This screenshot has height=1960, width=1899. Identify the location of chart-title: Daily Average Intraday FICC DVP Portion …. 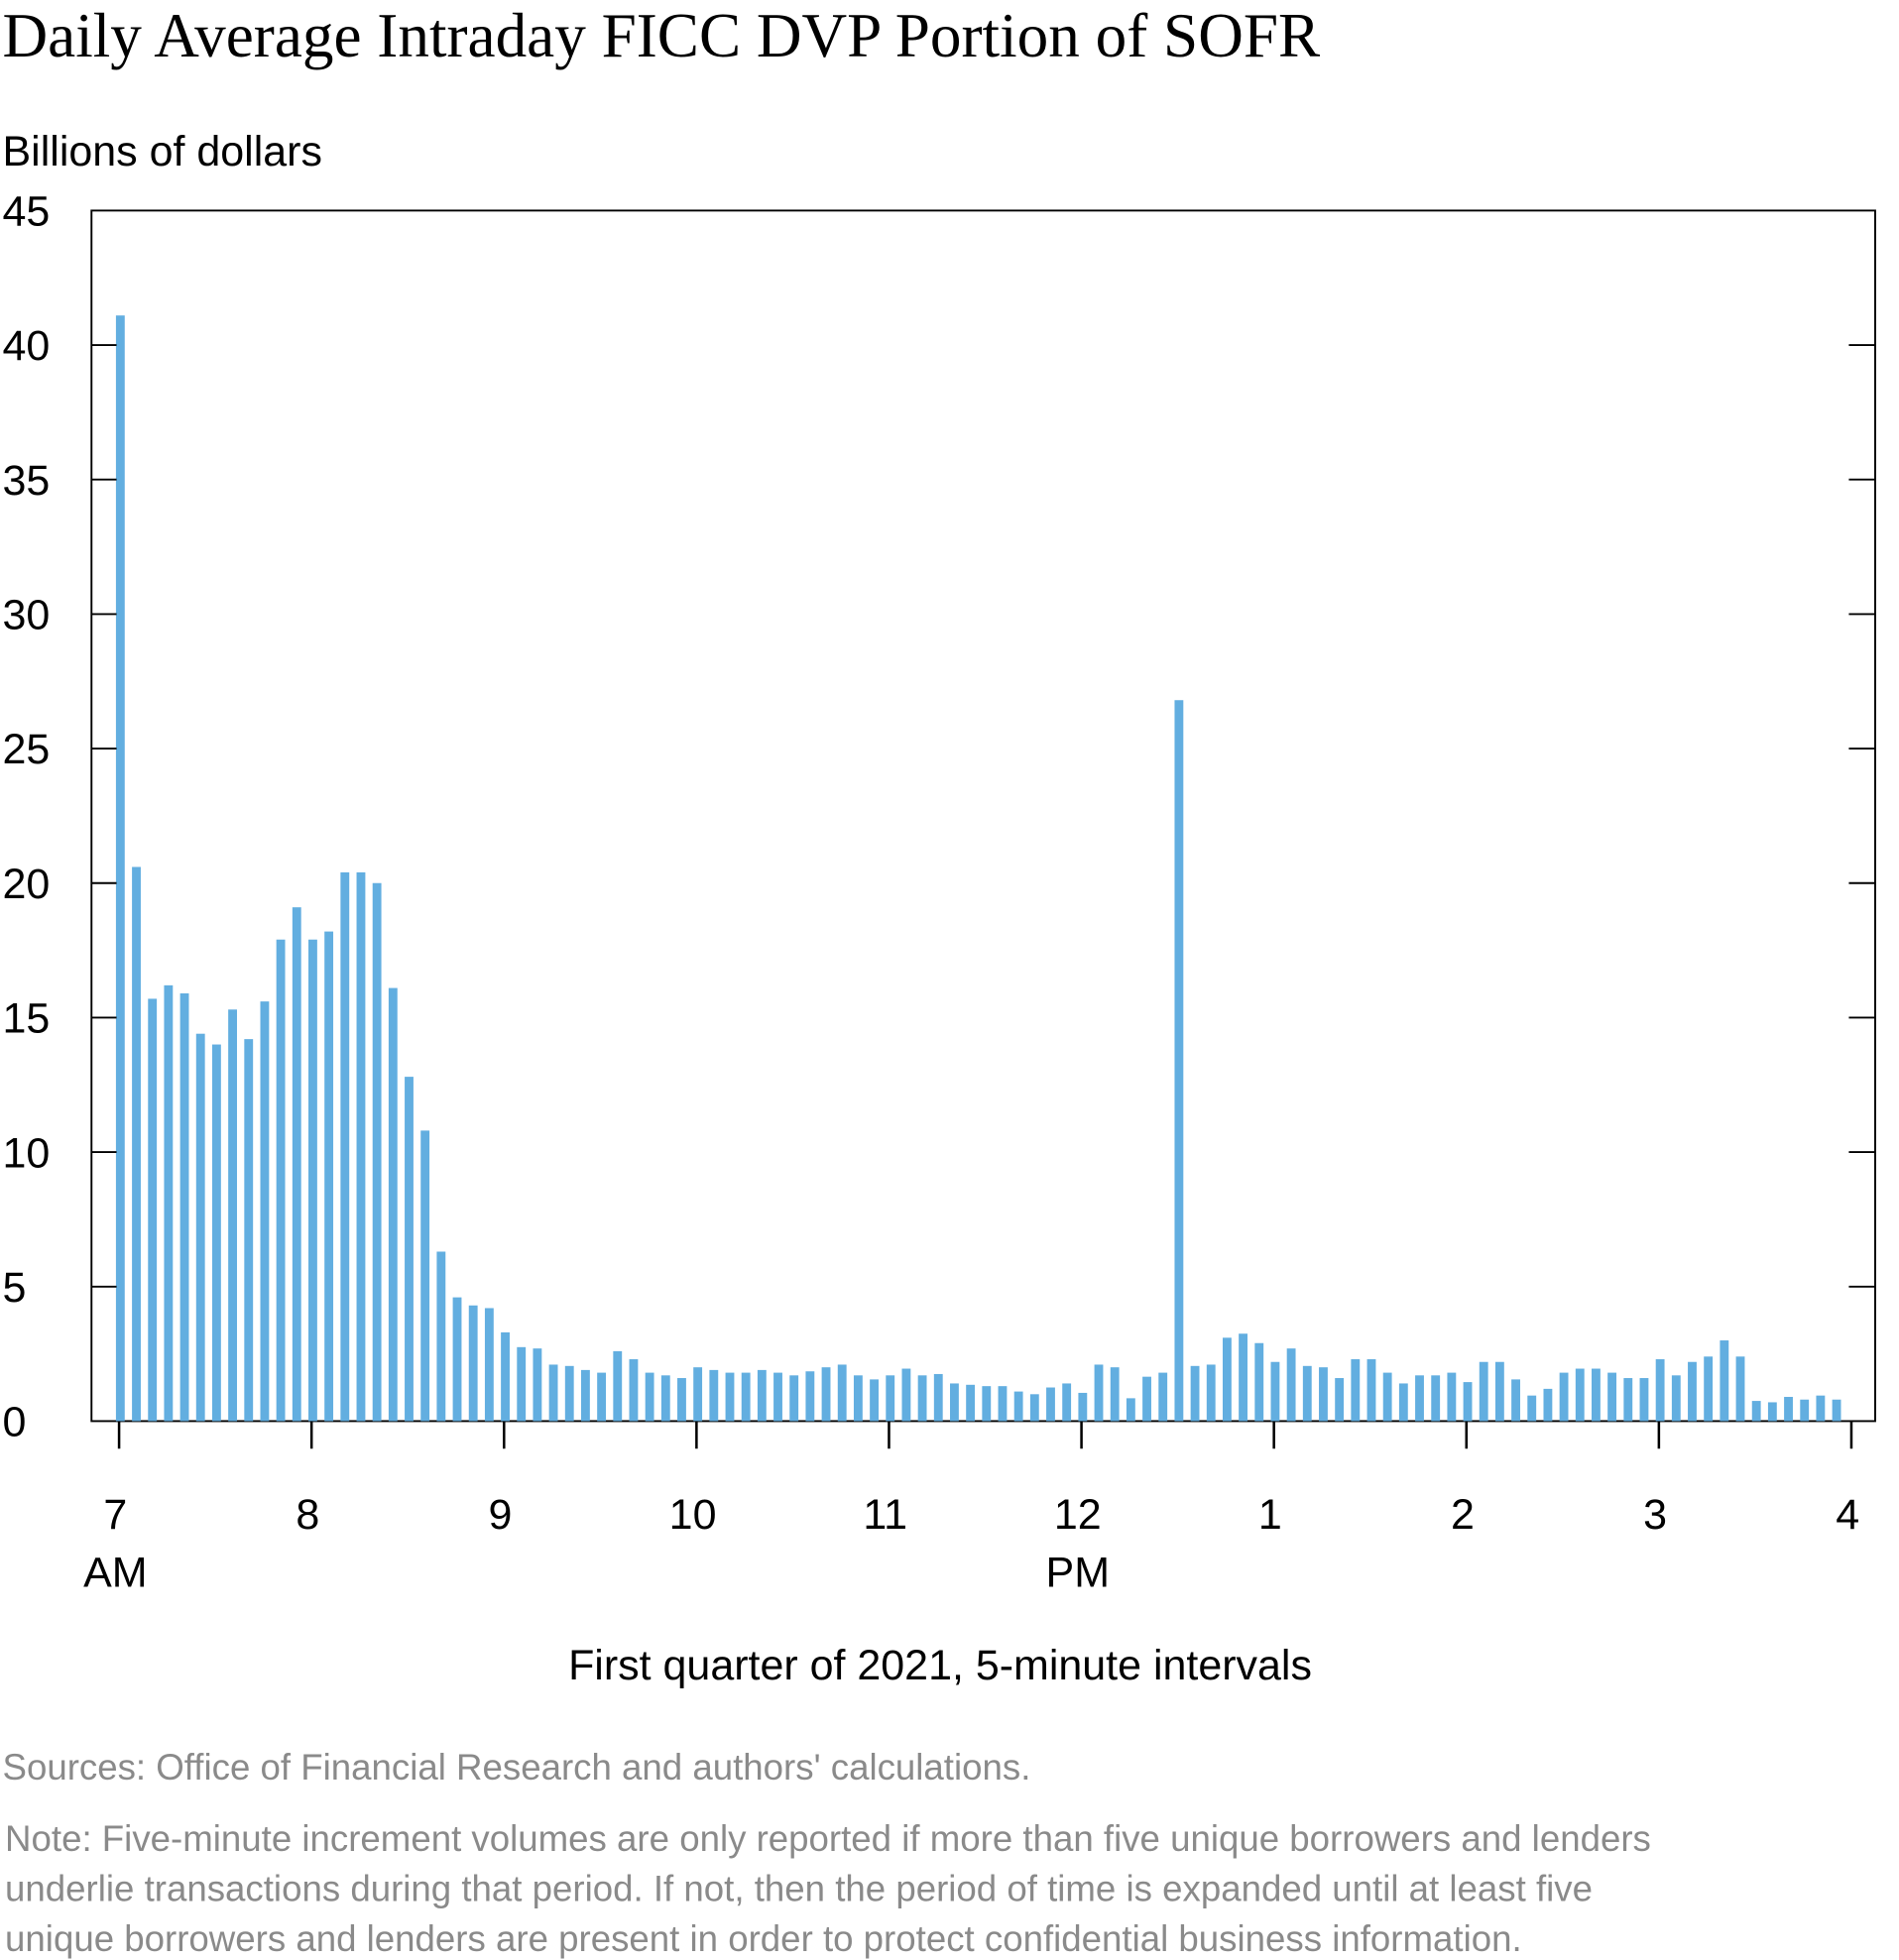
(662, 35).